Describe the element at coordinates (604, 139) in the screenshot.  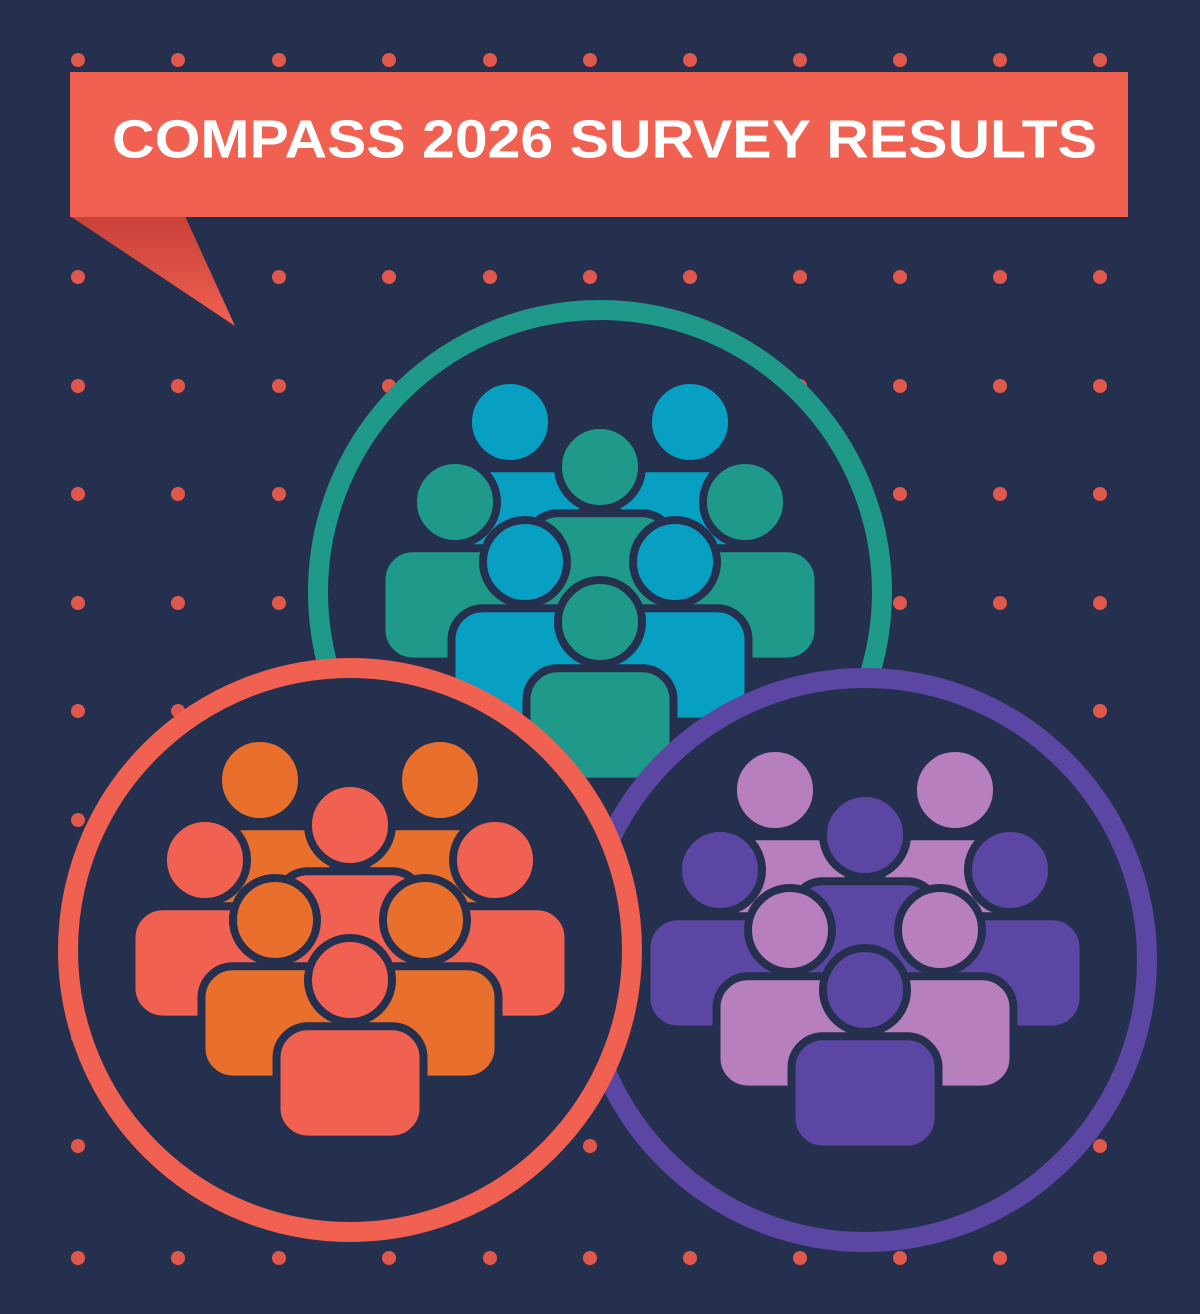
I see `banner-title: COMPASS 2026 SURVEY RESULTS` at that location.